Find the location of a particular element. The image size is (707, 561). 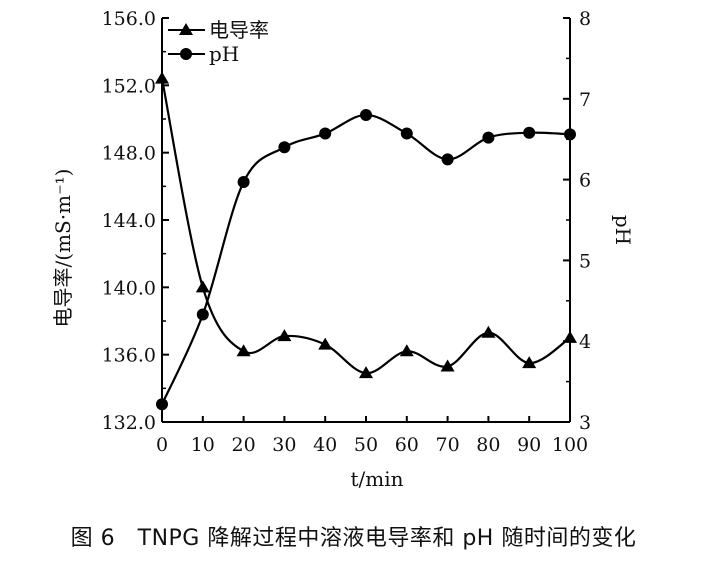

left-y-tick-label: 140.0 is located at coordinates (129, 288).